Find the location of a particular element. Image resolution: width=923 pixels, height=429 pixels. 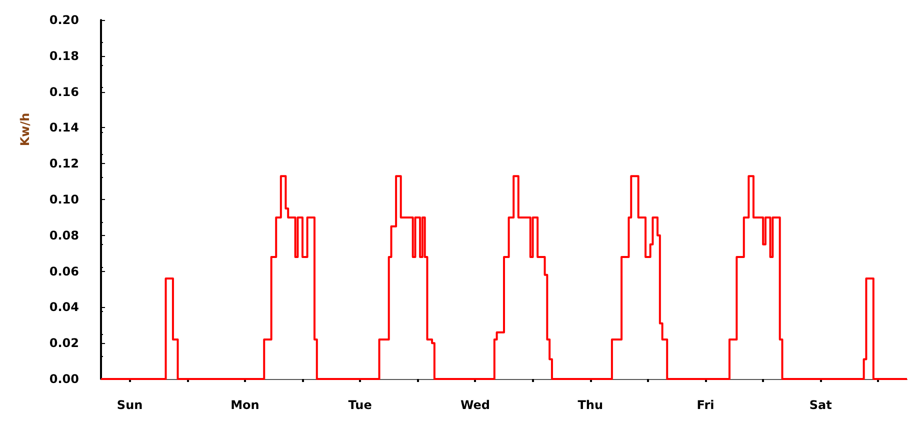

y-tick-label: 0.08 is located at coordinates (64, 235).